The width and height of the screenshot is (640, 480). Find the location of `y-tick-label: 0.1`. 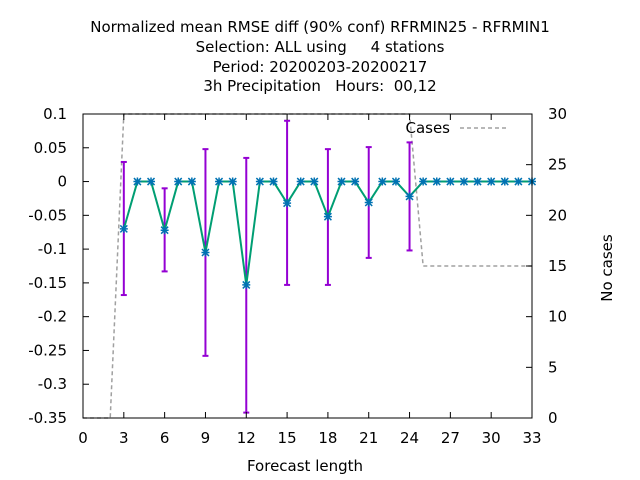

y-tick-label: 0.1 is located at coordinates (55, 114).